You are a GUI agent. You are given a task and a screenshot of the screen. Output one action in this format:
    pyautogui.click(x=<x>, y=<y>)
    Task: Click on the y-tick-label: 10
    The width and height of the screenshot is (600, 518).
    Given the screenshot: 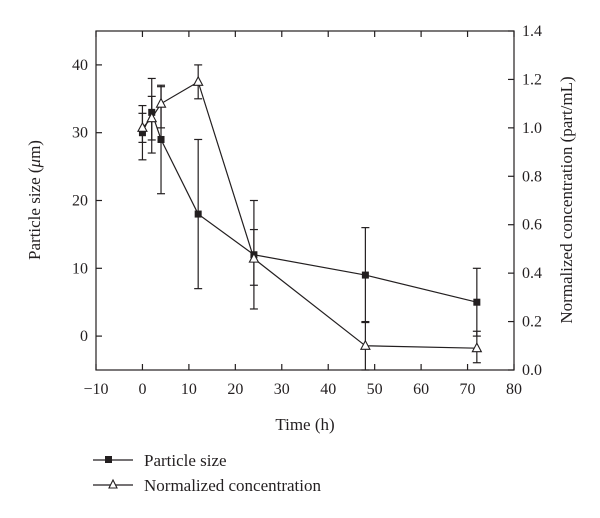 What is the action you would take?
    pyautogui.click(x=80, y=268)
    